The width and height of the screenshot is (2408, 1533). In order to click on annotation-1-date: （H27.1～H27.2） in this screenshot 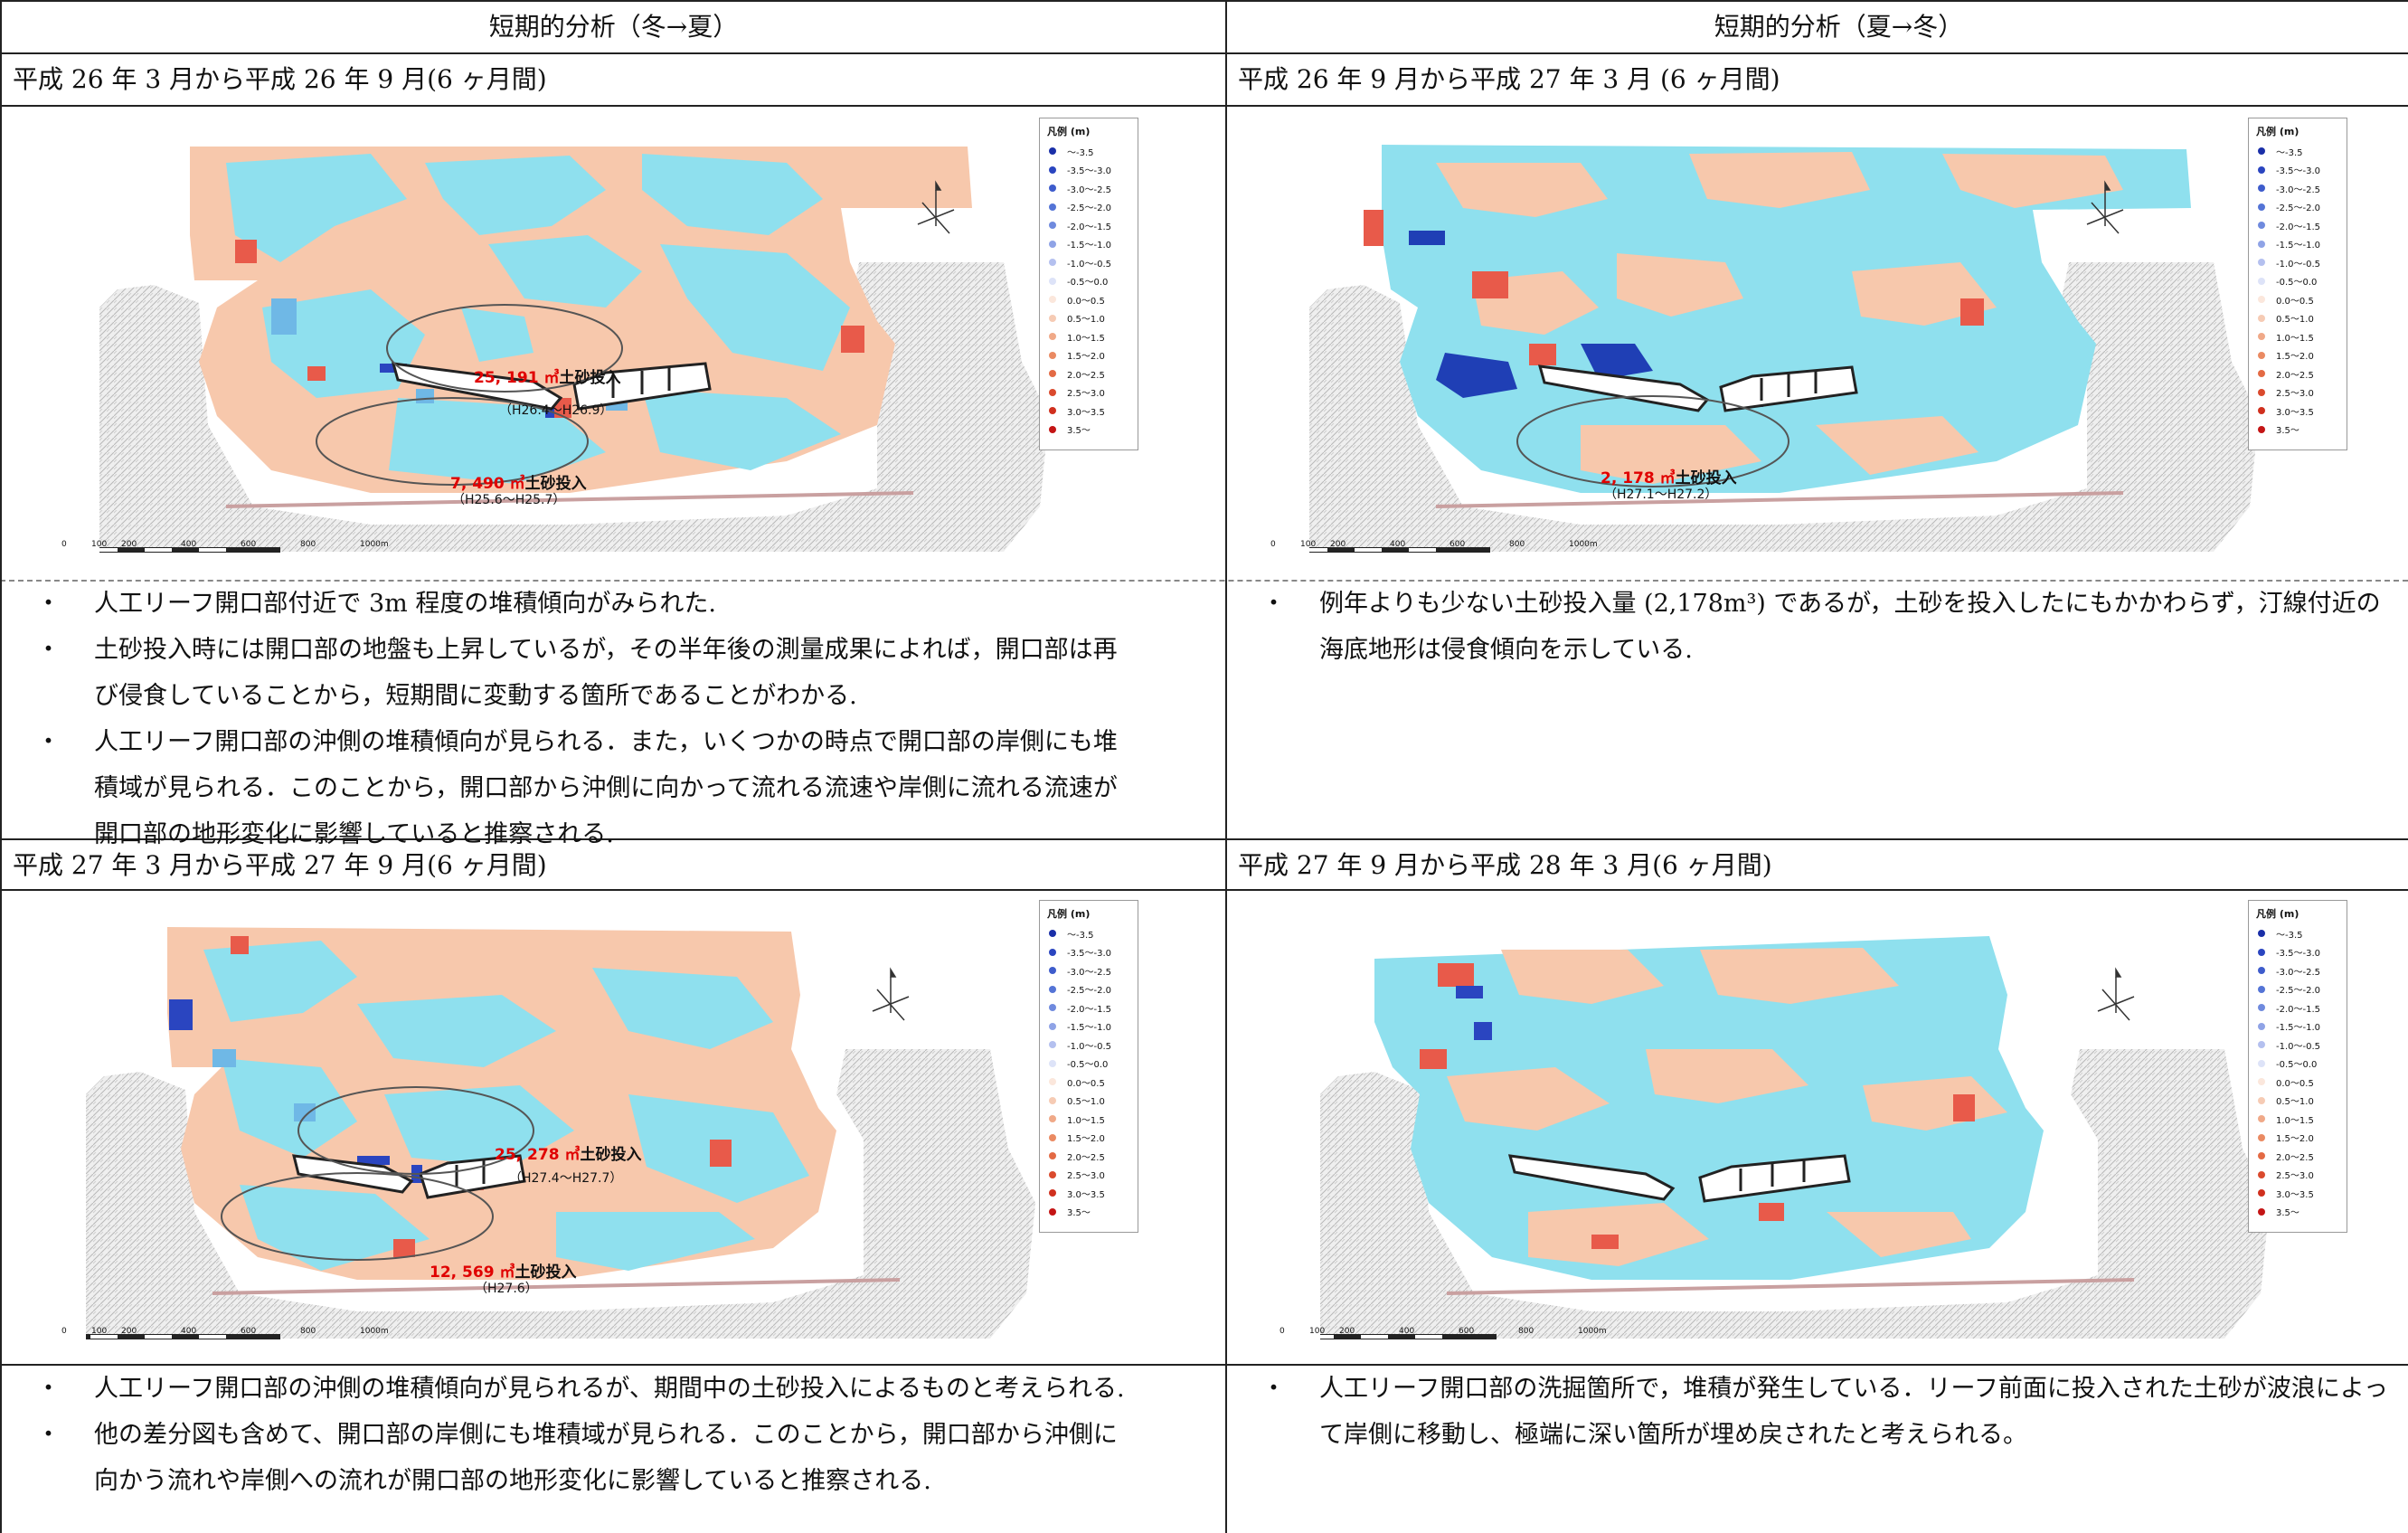, I will do `click(1661, 495)`.